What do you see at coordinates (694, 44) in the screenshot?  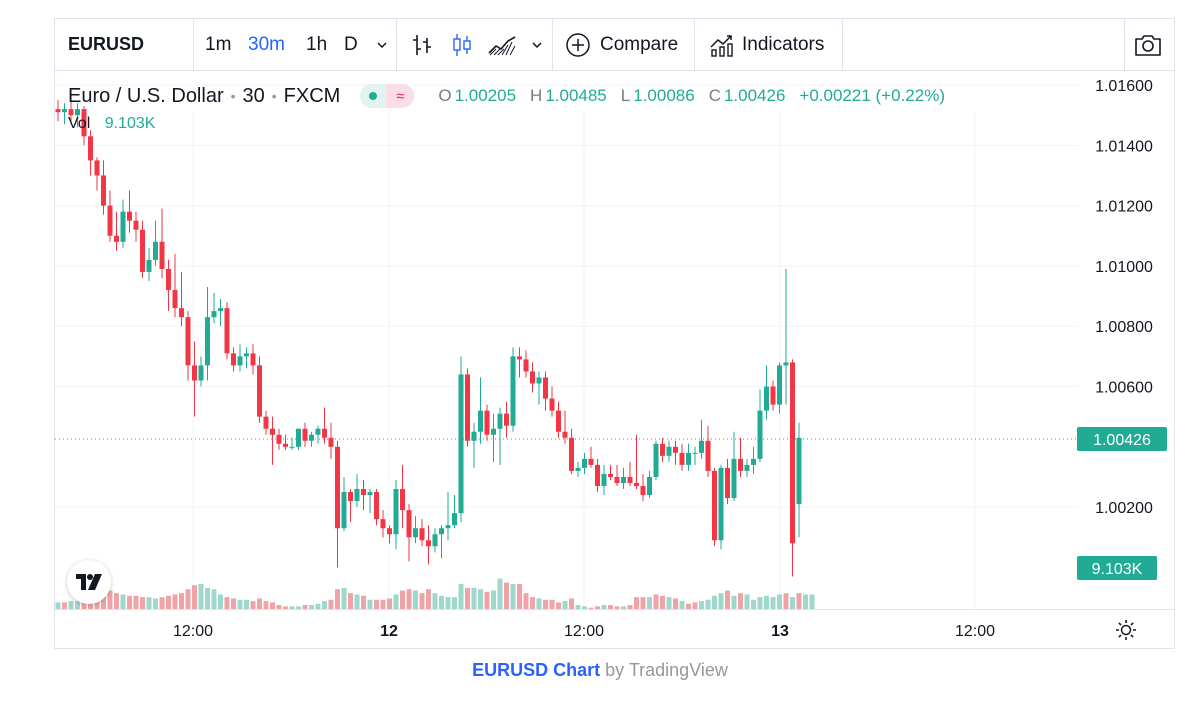 I see `toolbar-divider` at bounding box center [694, 44].